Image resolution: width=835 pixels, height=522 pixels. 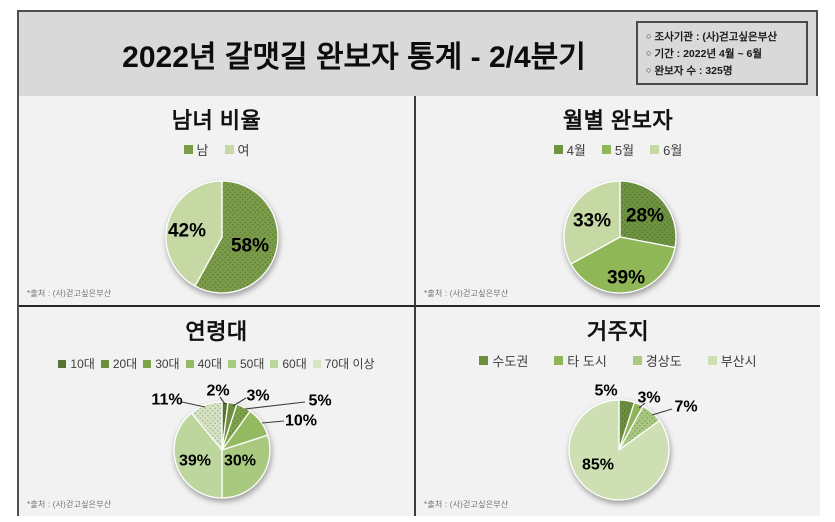 I want to click on legend: 4월 5월 6월, so click(x=618, y=149).